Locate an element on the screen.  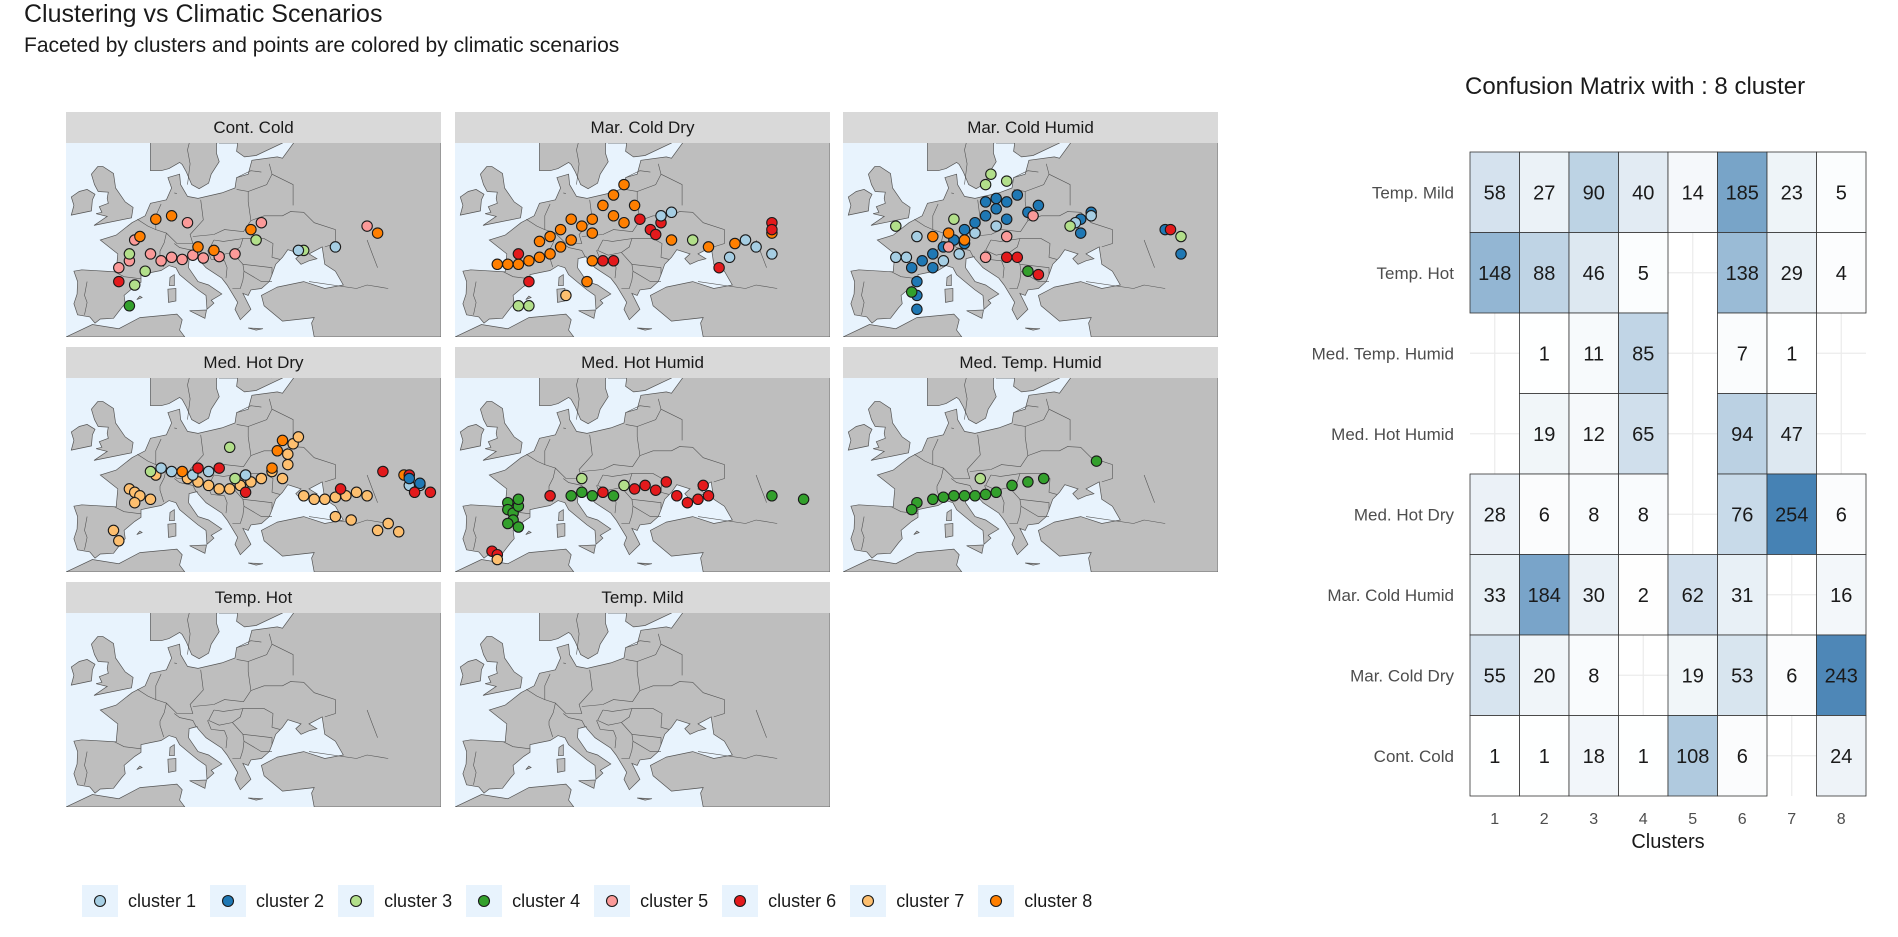
legend-label: cluster 1 is located at coordinates (162, 900).